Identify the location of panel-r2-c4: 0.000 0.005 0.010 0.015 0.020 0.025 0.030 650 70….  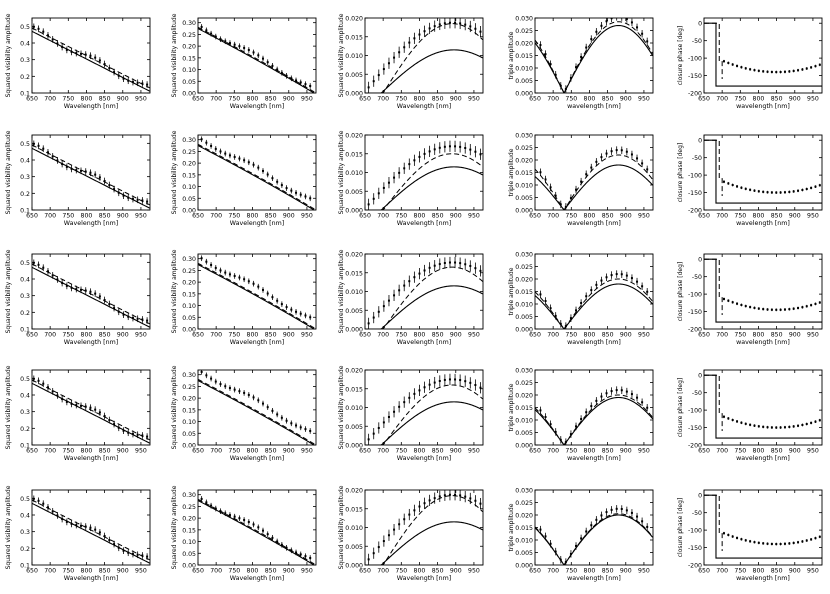
(581, 180).